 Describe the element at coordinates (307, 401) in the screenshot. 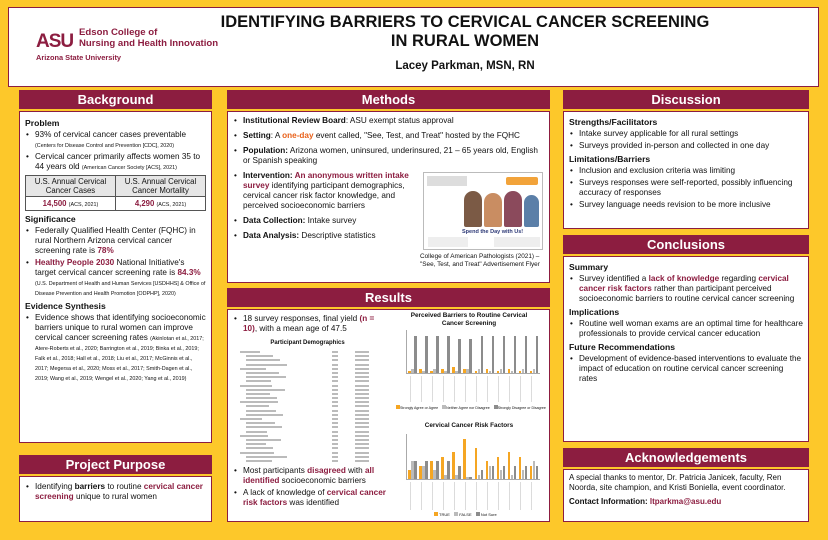

I see `demographics-table: Participant Demographics` at that location.